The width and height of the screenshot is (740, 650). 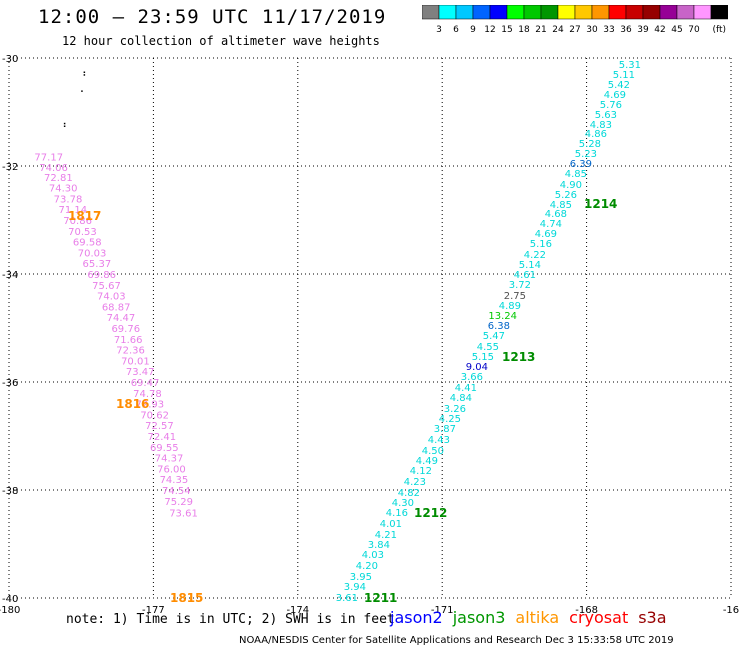 I want to click on color-scale-tick-label: 9, so click(x=473, y=30).